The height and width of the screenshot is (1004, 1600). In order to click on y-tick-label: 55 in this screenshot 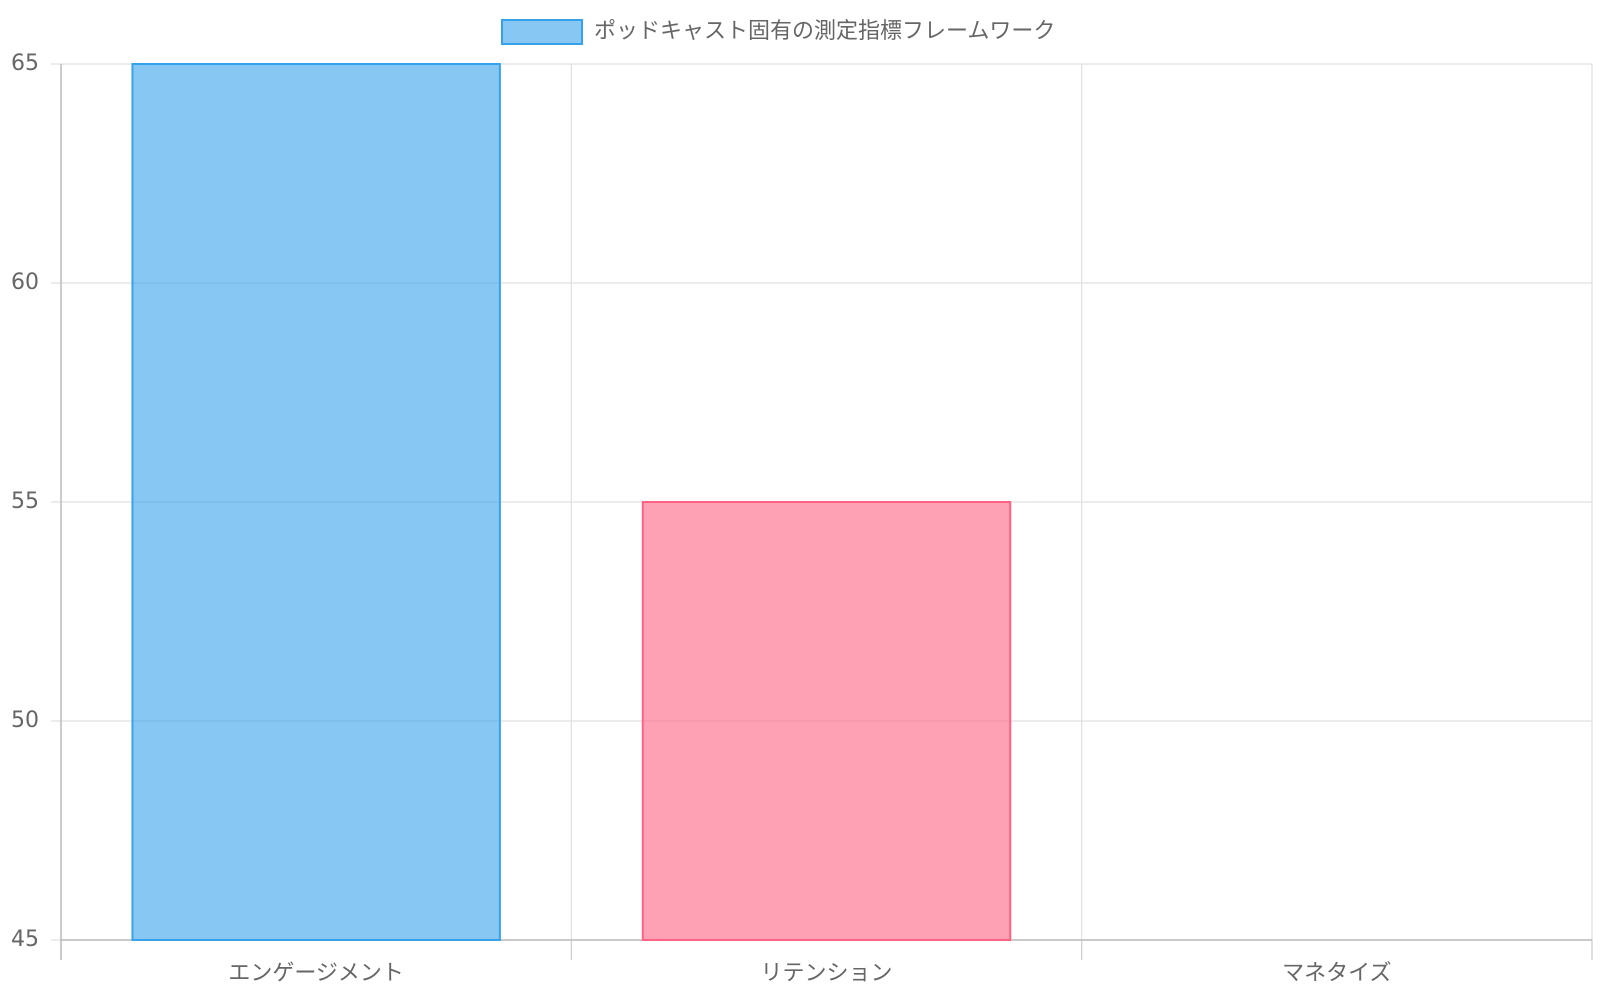, I will do `click(25, 501)`.